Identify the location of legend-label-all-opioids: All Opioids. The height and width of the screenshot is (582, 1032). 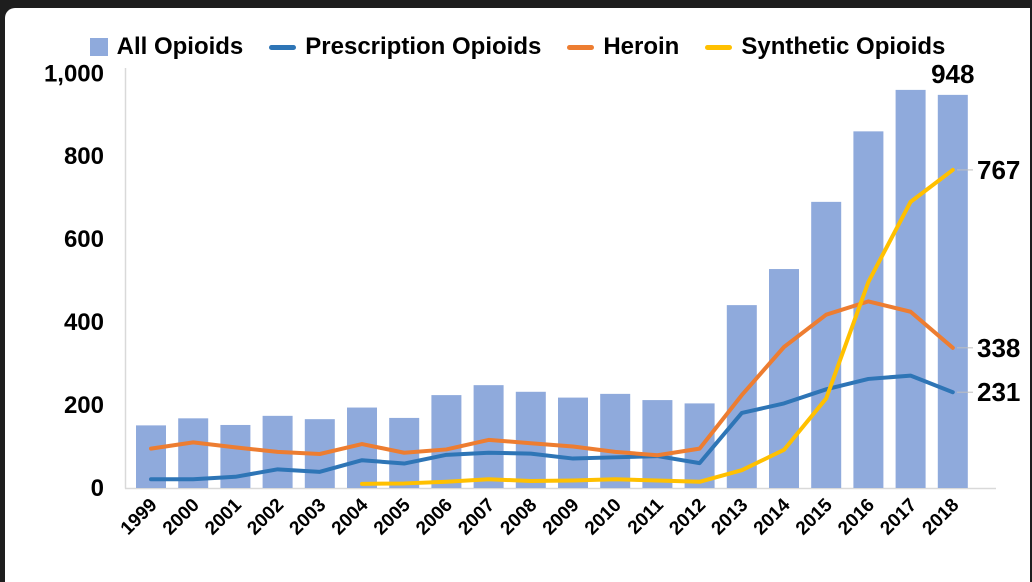
(180, 46).